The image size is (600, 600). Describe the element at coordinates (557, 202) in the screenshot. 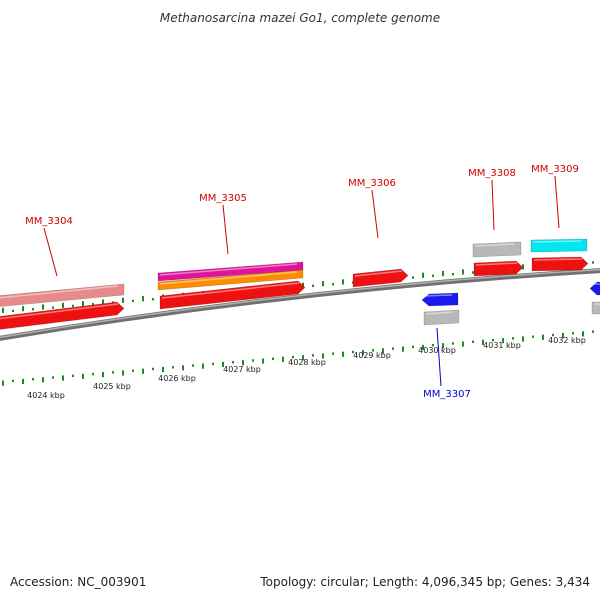

I see `leader-line-mm3309` at that location.